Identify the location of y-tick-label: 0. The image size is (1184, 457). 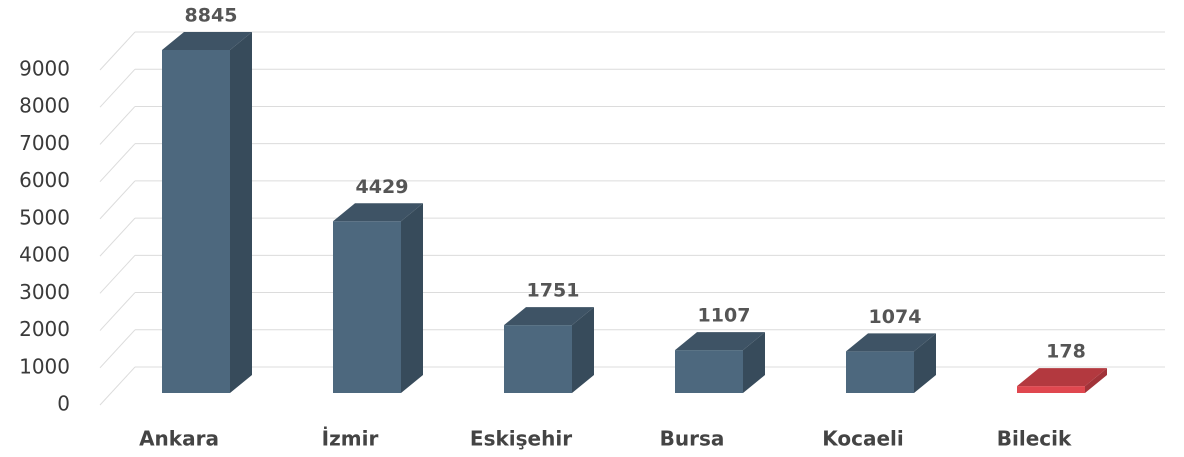
(63, 404).